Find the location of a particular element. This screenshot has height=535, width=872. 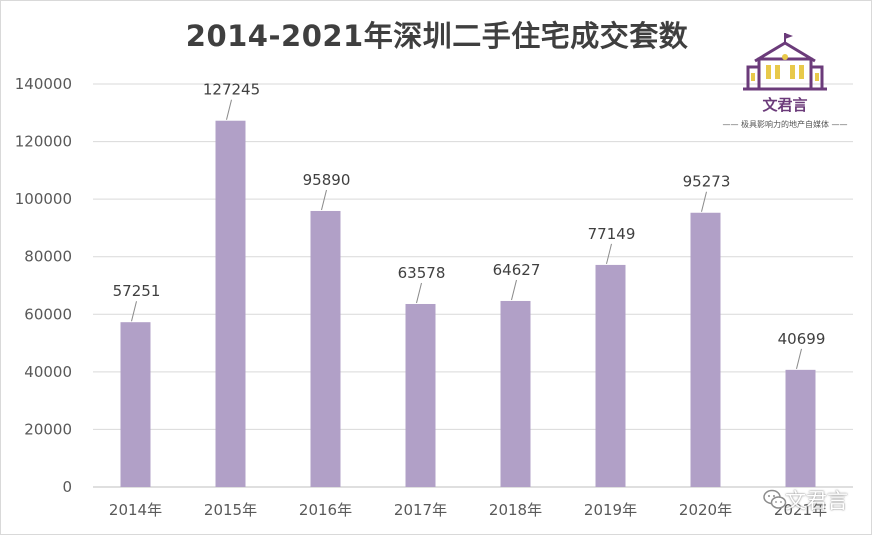

brand-logo: 文君言 —— 极具影响力的地产自媒体 —— is located at coordinates (785, 83).